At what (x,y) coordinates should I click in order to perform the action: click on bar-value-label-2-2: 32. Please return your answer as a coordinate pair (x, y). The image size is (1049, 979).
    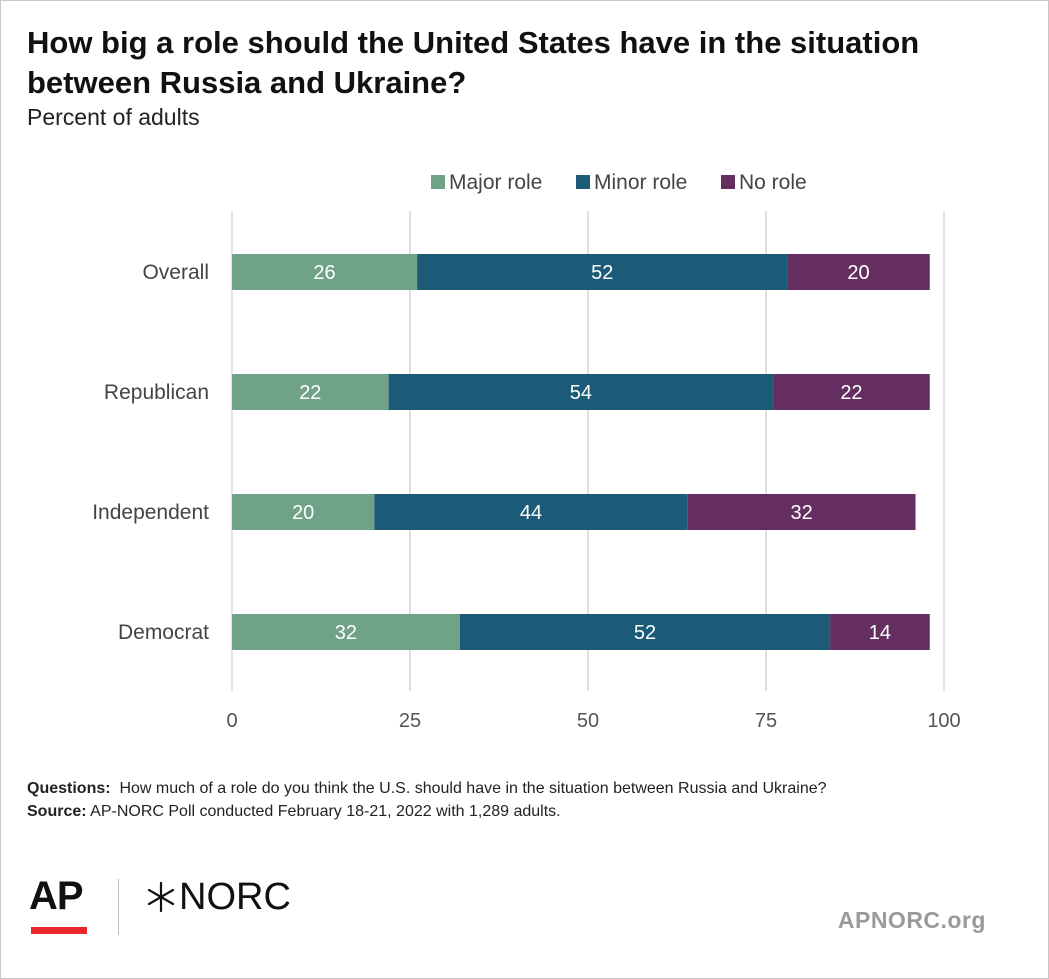
    Looking at the image, I should click on (801, 513).